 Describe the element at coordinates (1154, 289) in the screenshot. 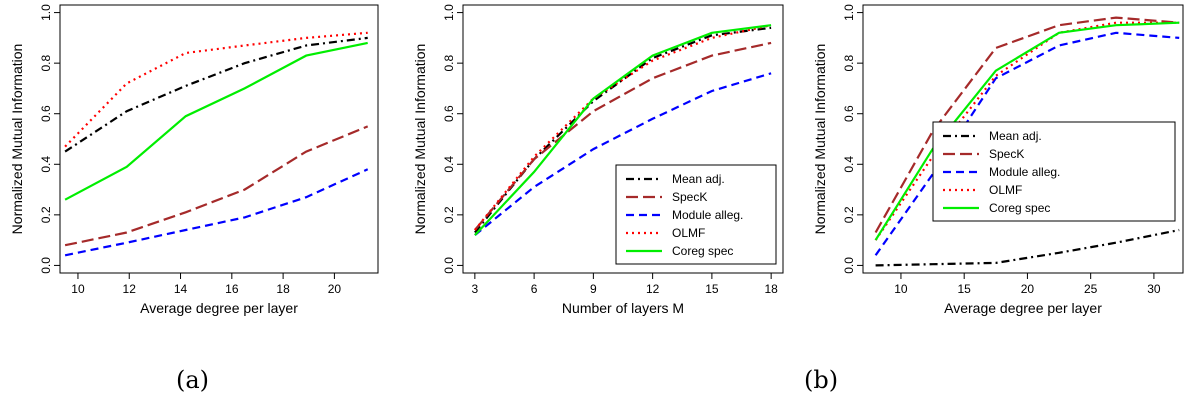

I see `x-tick-label: 30` at that location.